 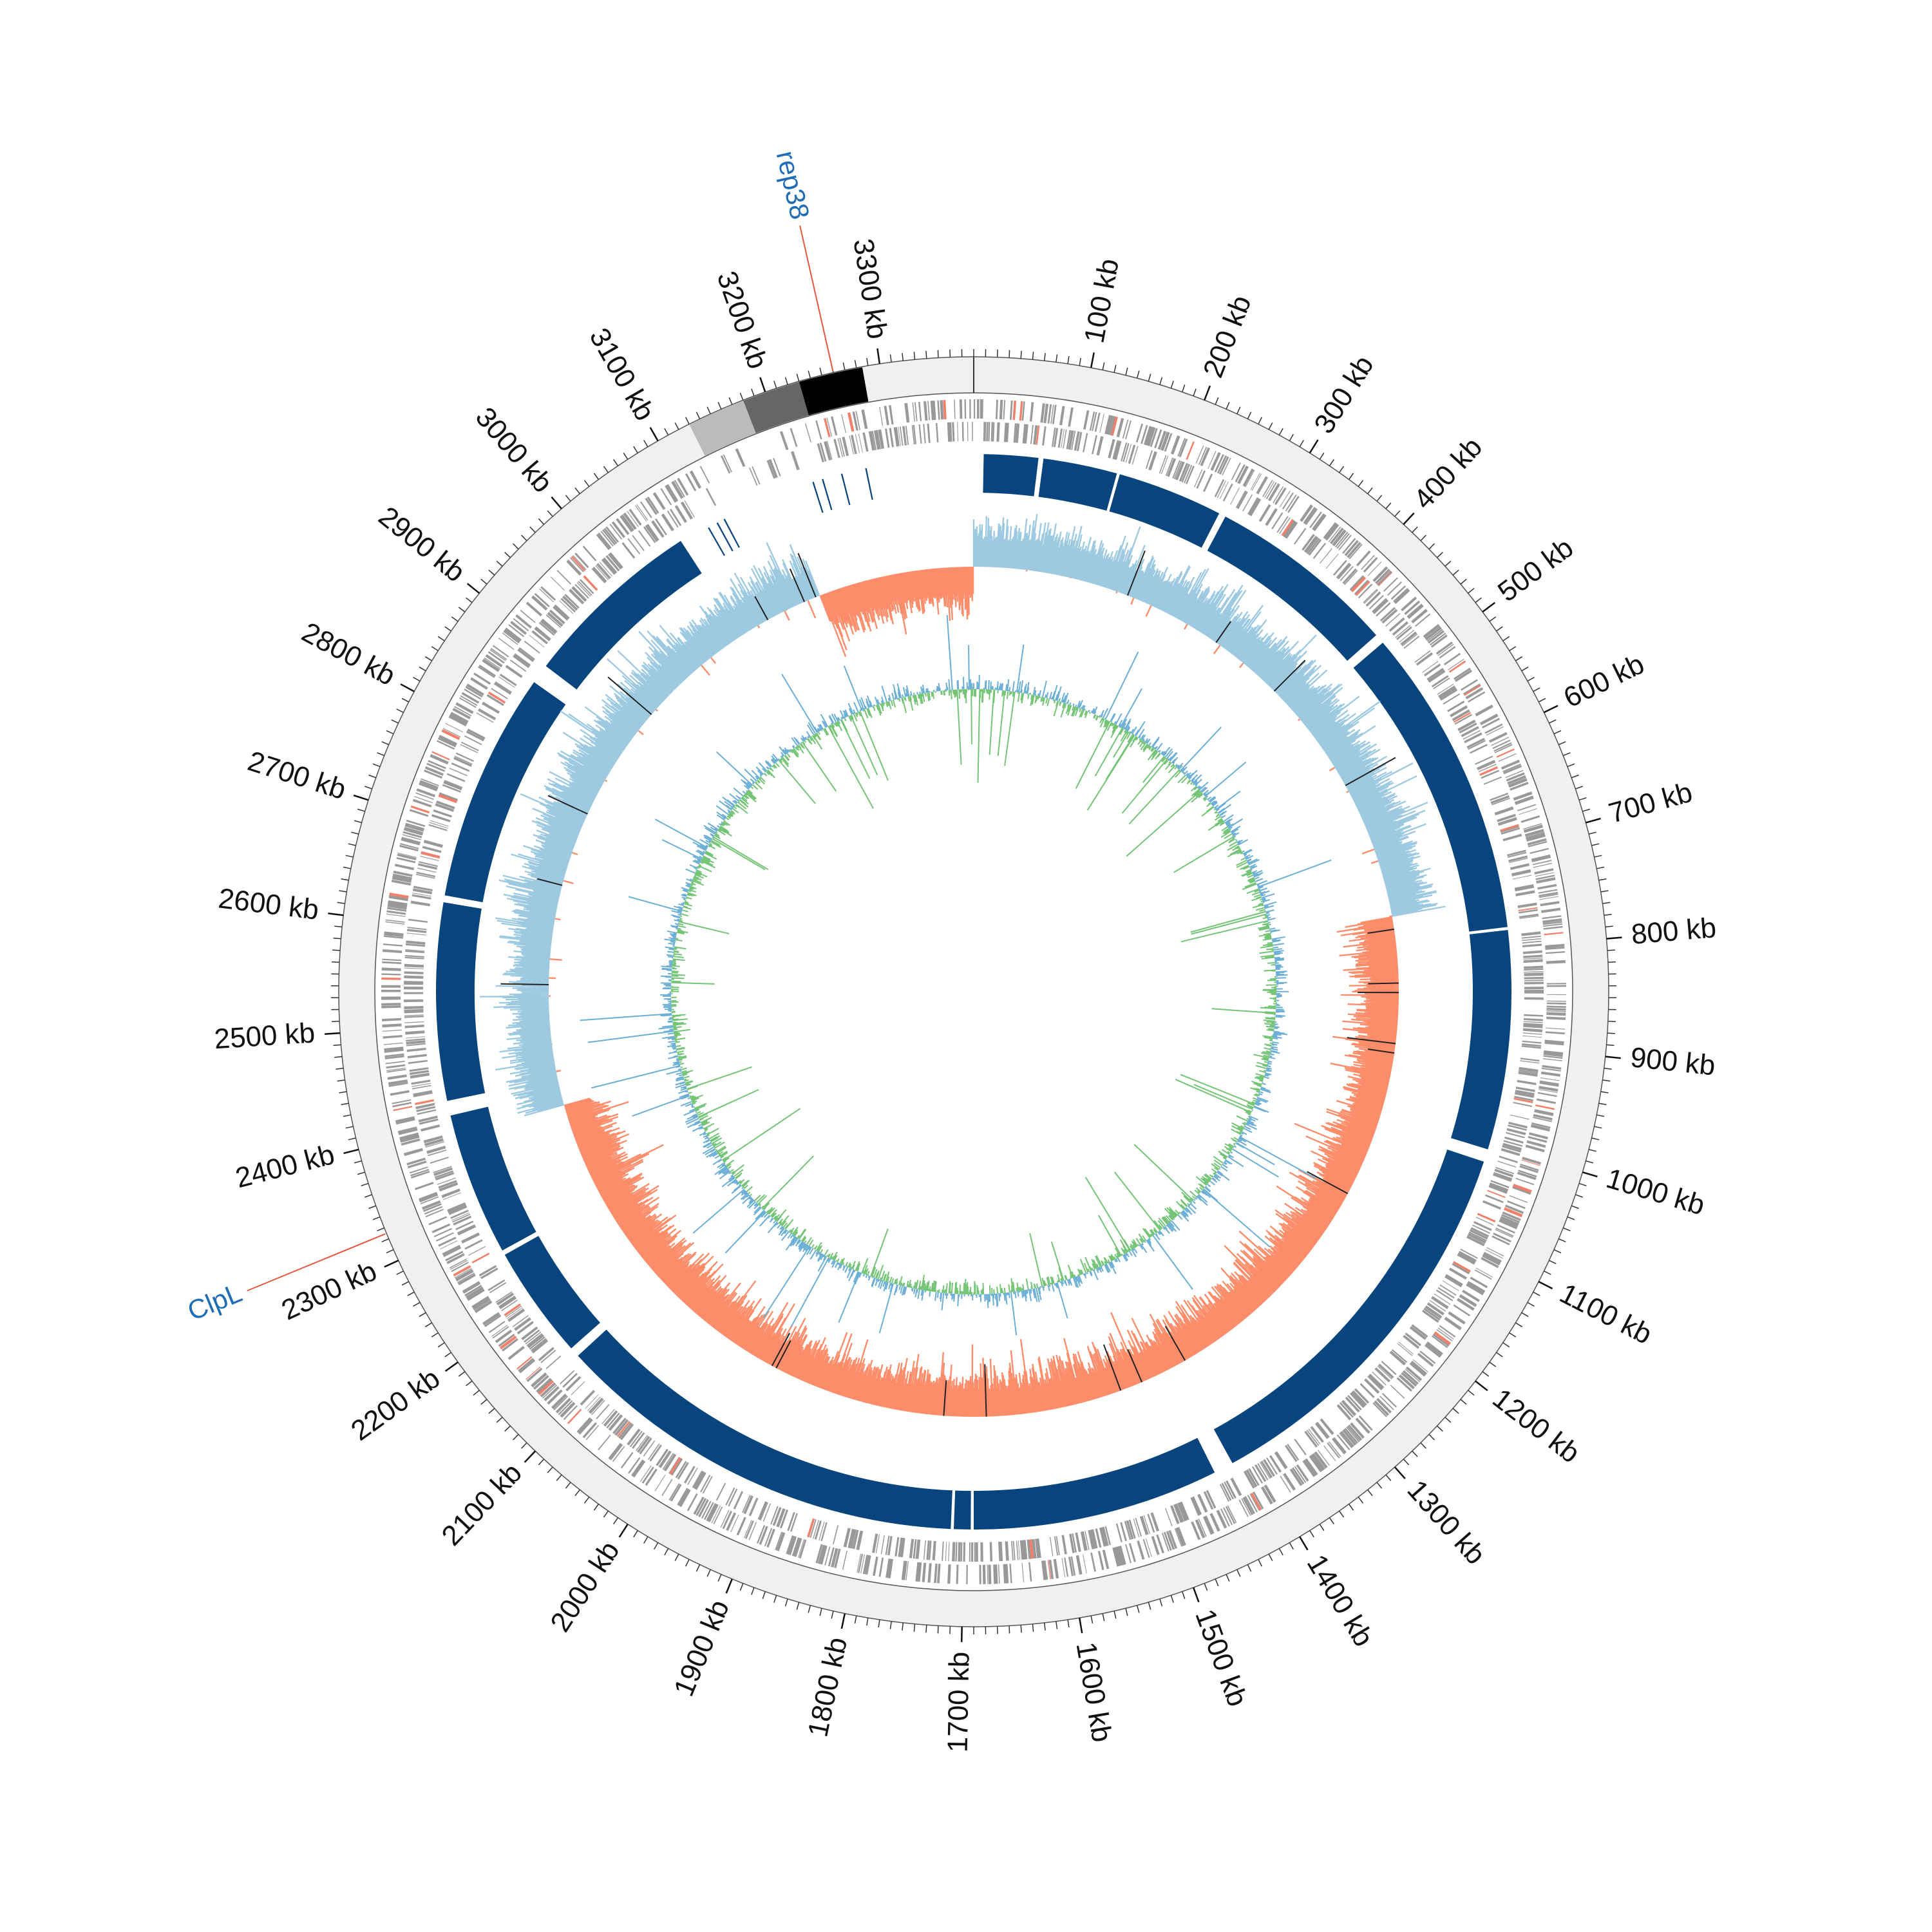 What do you see at coordinates (1093, 1692) in the screenshot?
I see `tick-label-1600: 1600 kb` at bounding box center [1093, 1692].